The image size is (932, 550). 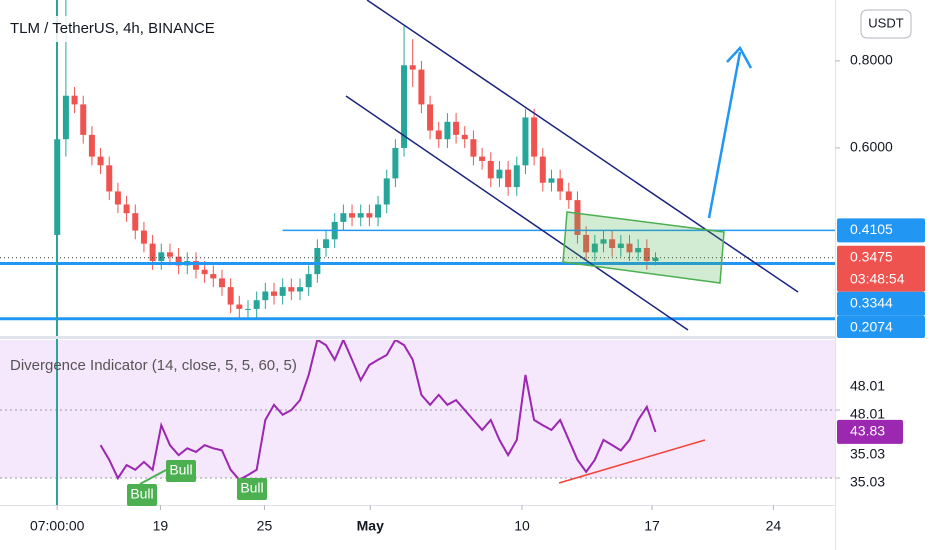 I want to click on chart-title: TLM / TetherUS, 4h, BINANCE, so click(x=112, y=28).